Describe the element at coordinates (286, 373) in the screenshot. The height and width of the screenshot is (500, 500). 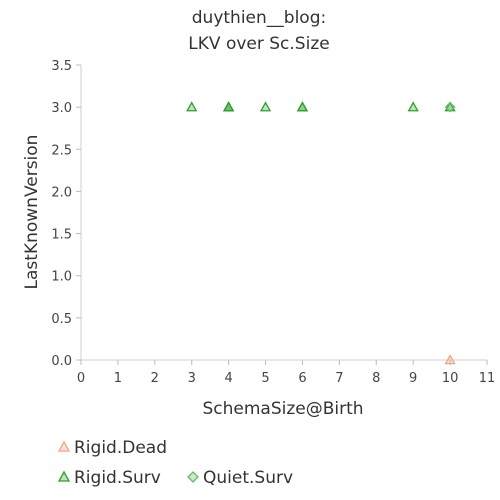
I see `x-axis-ticks: 0 1 2 3 4 5 6 7 8 9 10 11` at that location.